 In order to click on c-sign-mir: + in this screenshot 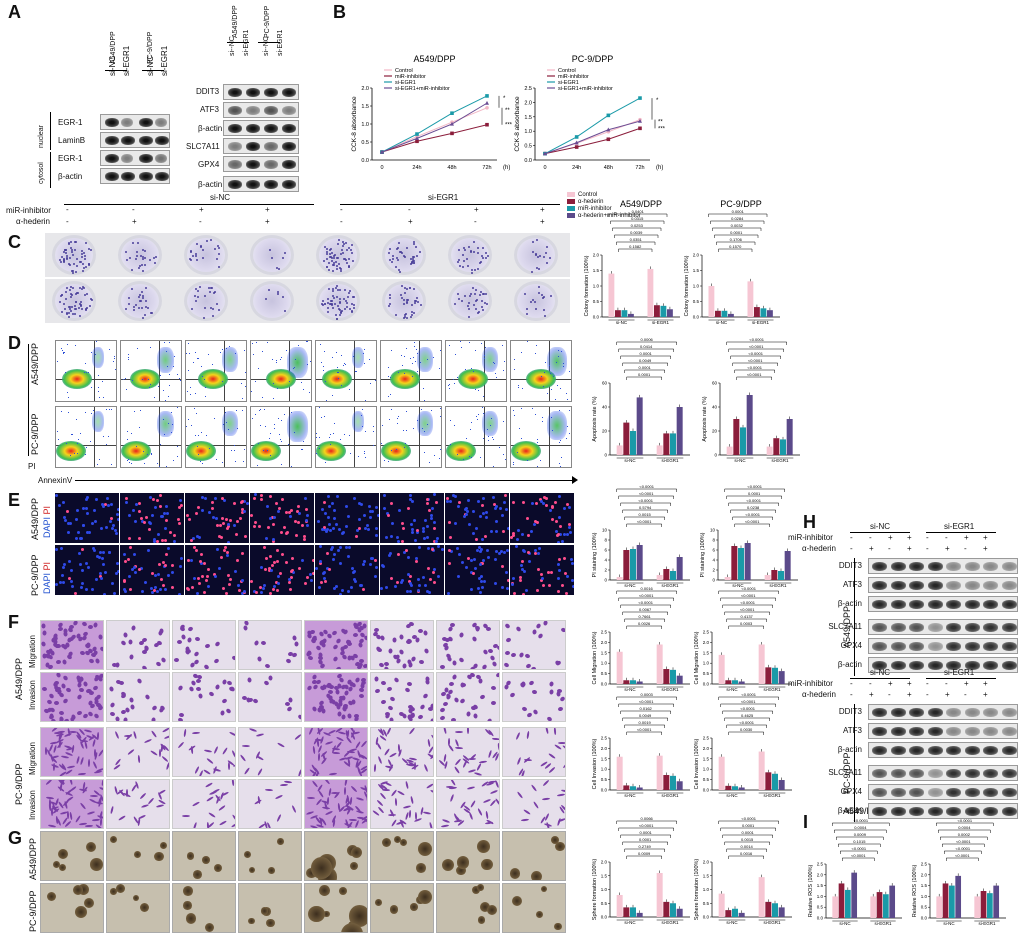, I will do `click(542, 209)`.